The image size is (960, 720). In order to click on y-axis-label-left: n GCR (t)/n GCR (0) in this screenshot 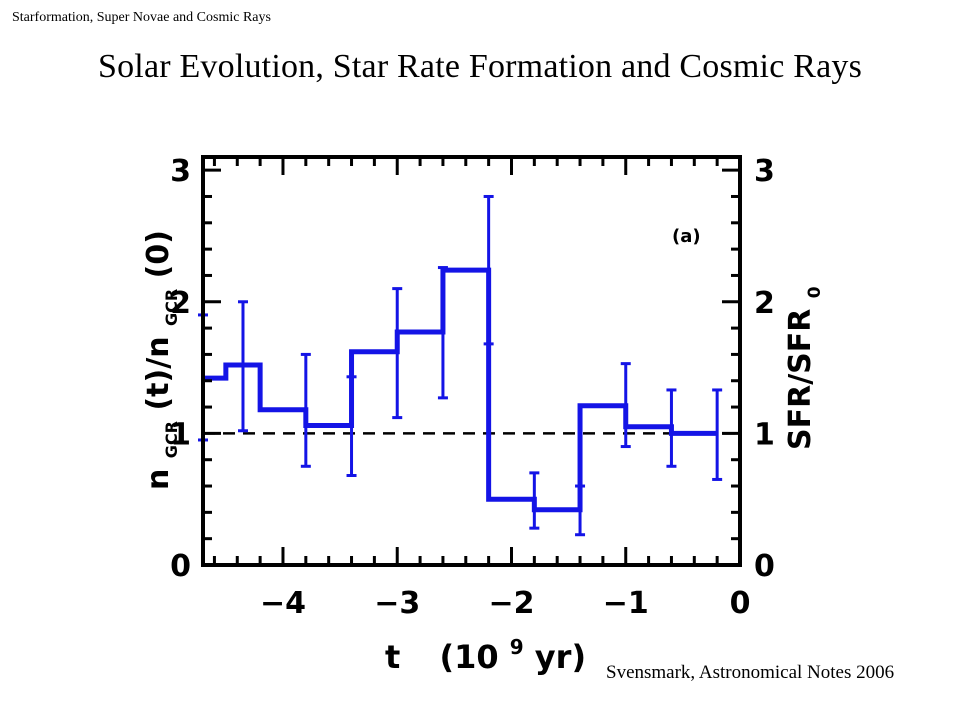, I will do `click(163, 360)`.